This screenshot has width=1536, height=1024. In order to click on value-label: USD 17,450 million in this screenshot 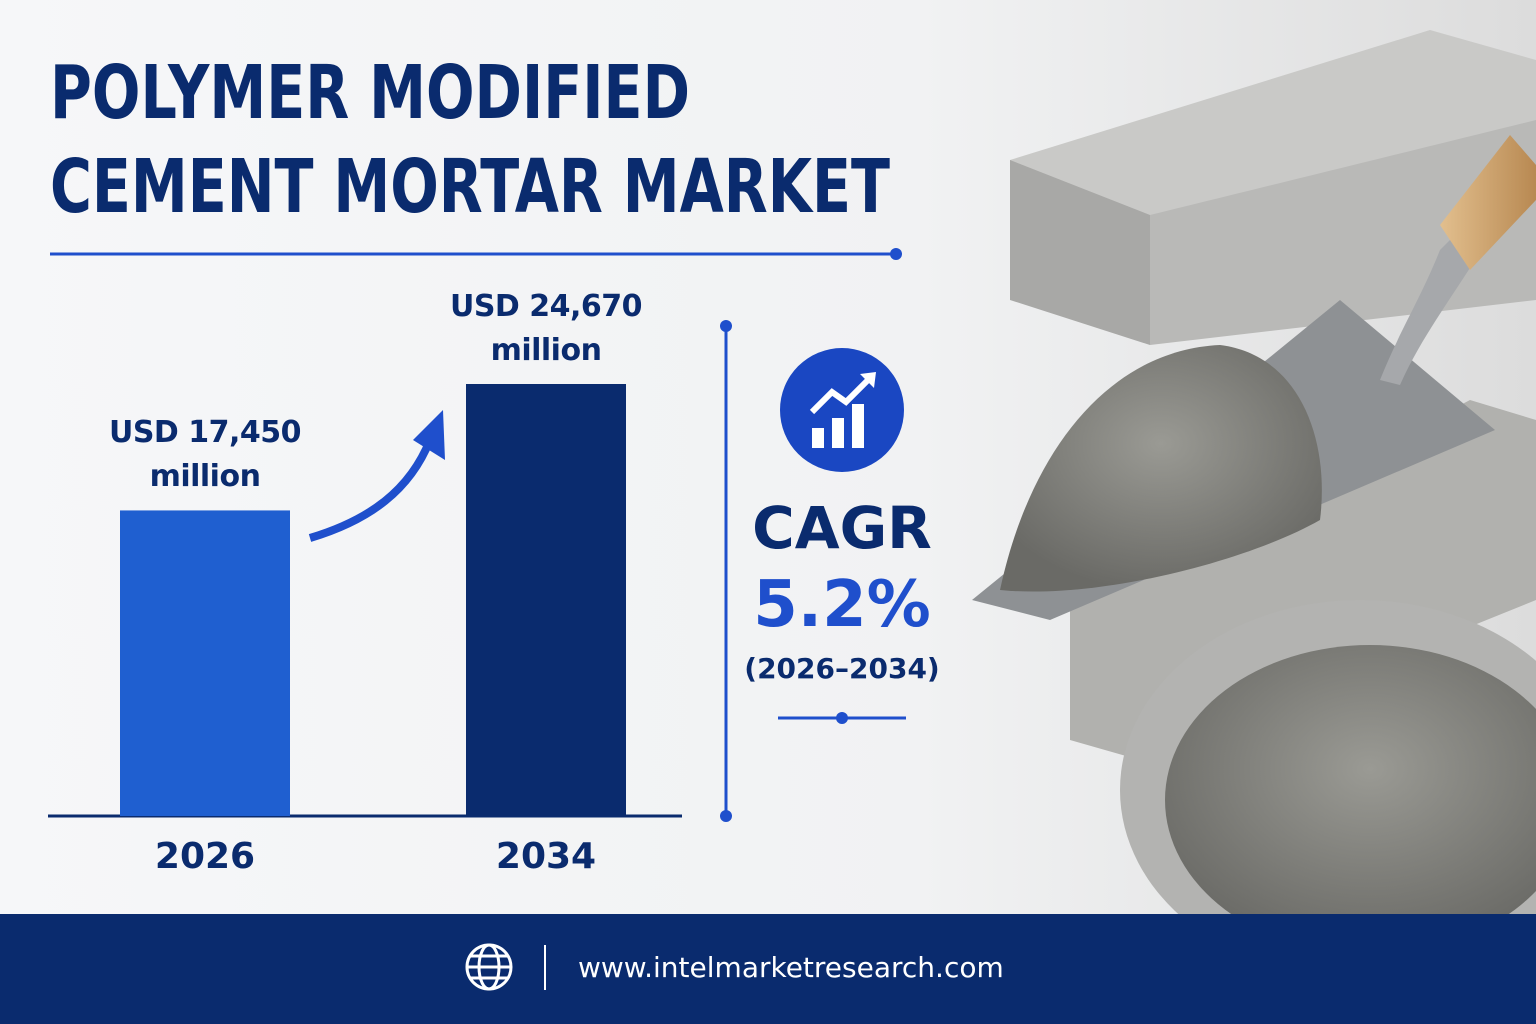, I will do `click(205, 454)`.